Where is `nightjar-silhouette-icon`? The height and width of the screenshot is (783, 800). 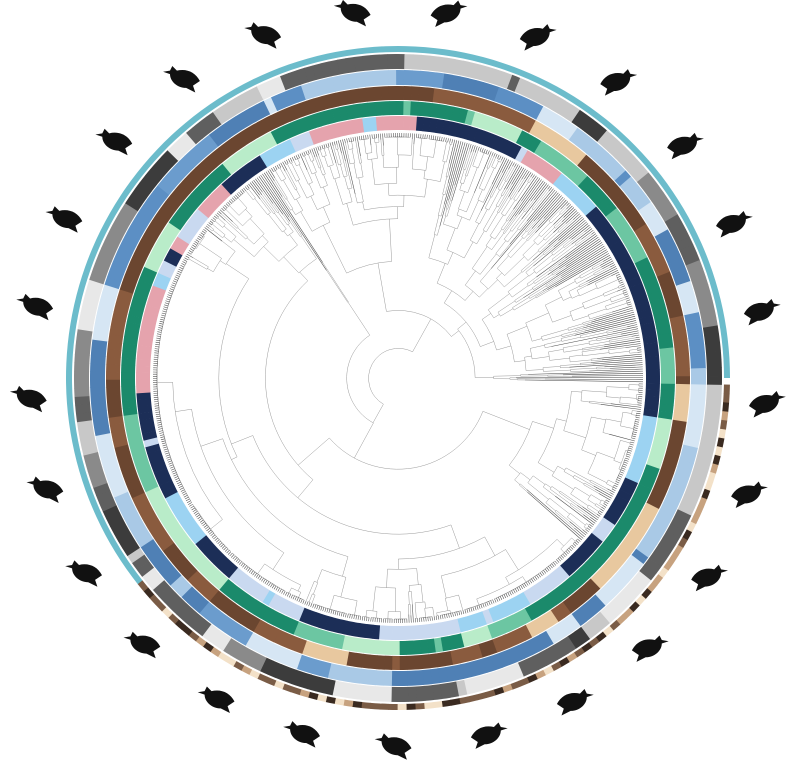 nightjar-silhouette-icon is located at coordinates (216, 699).